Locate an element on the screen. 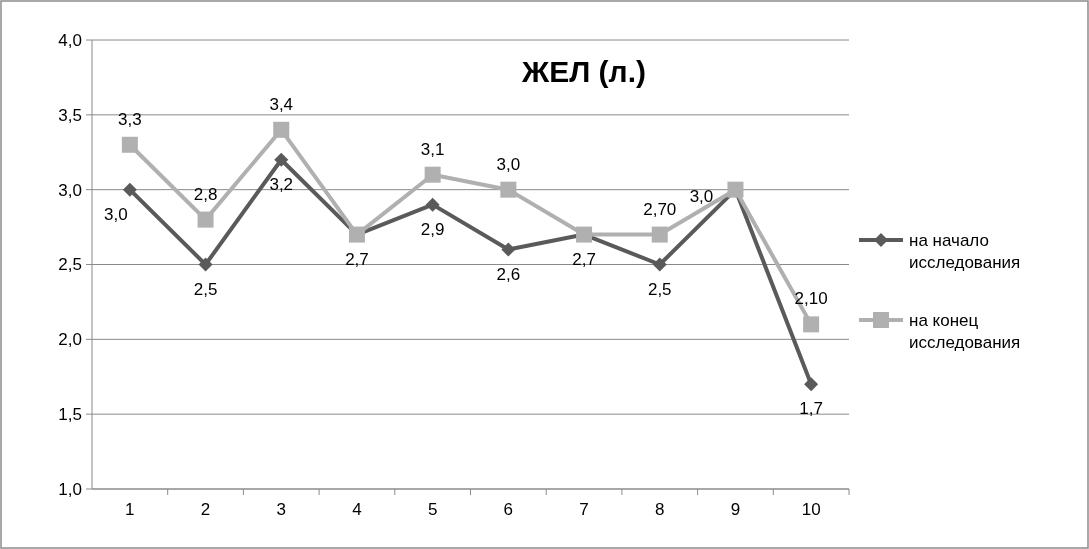 The image size is (1089, 549). x-tick-label: 9 is located at coordinates (735, 509).